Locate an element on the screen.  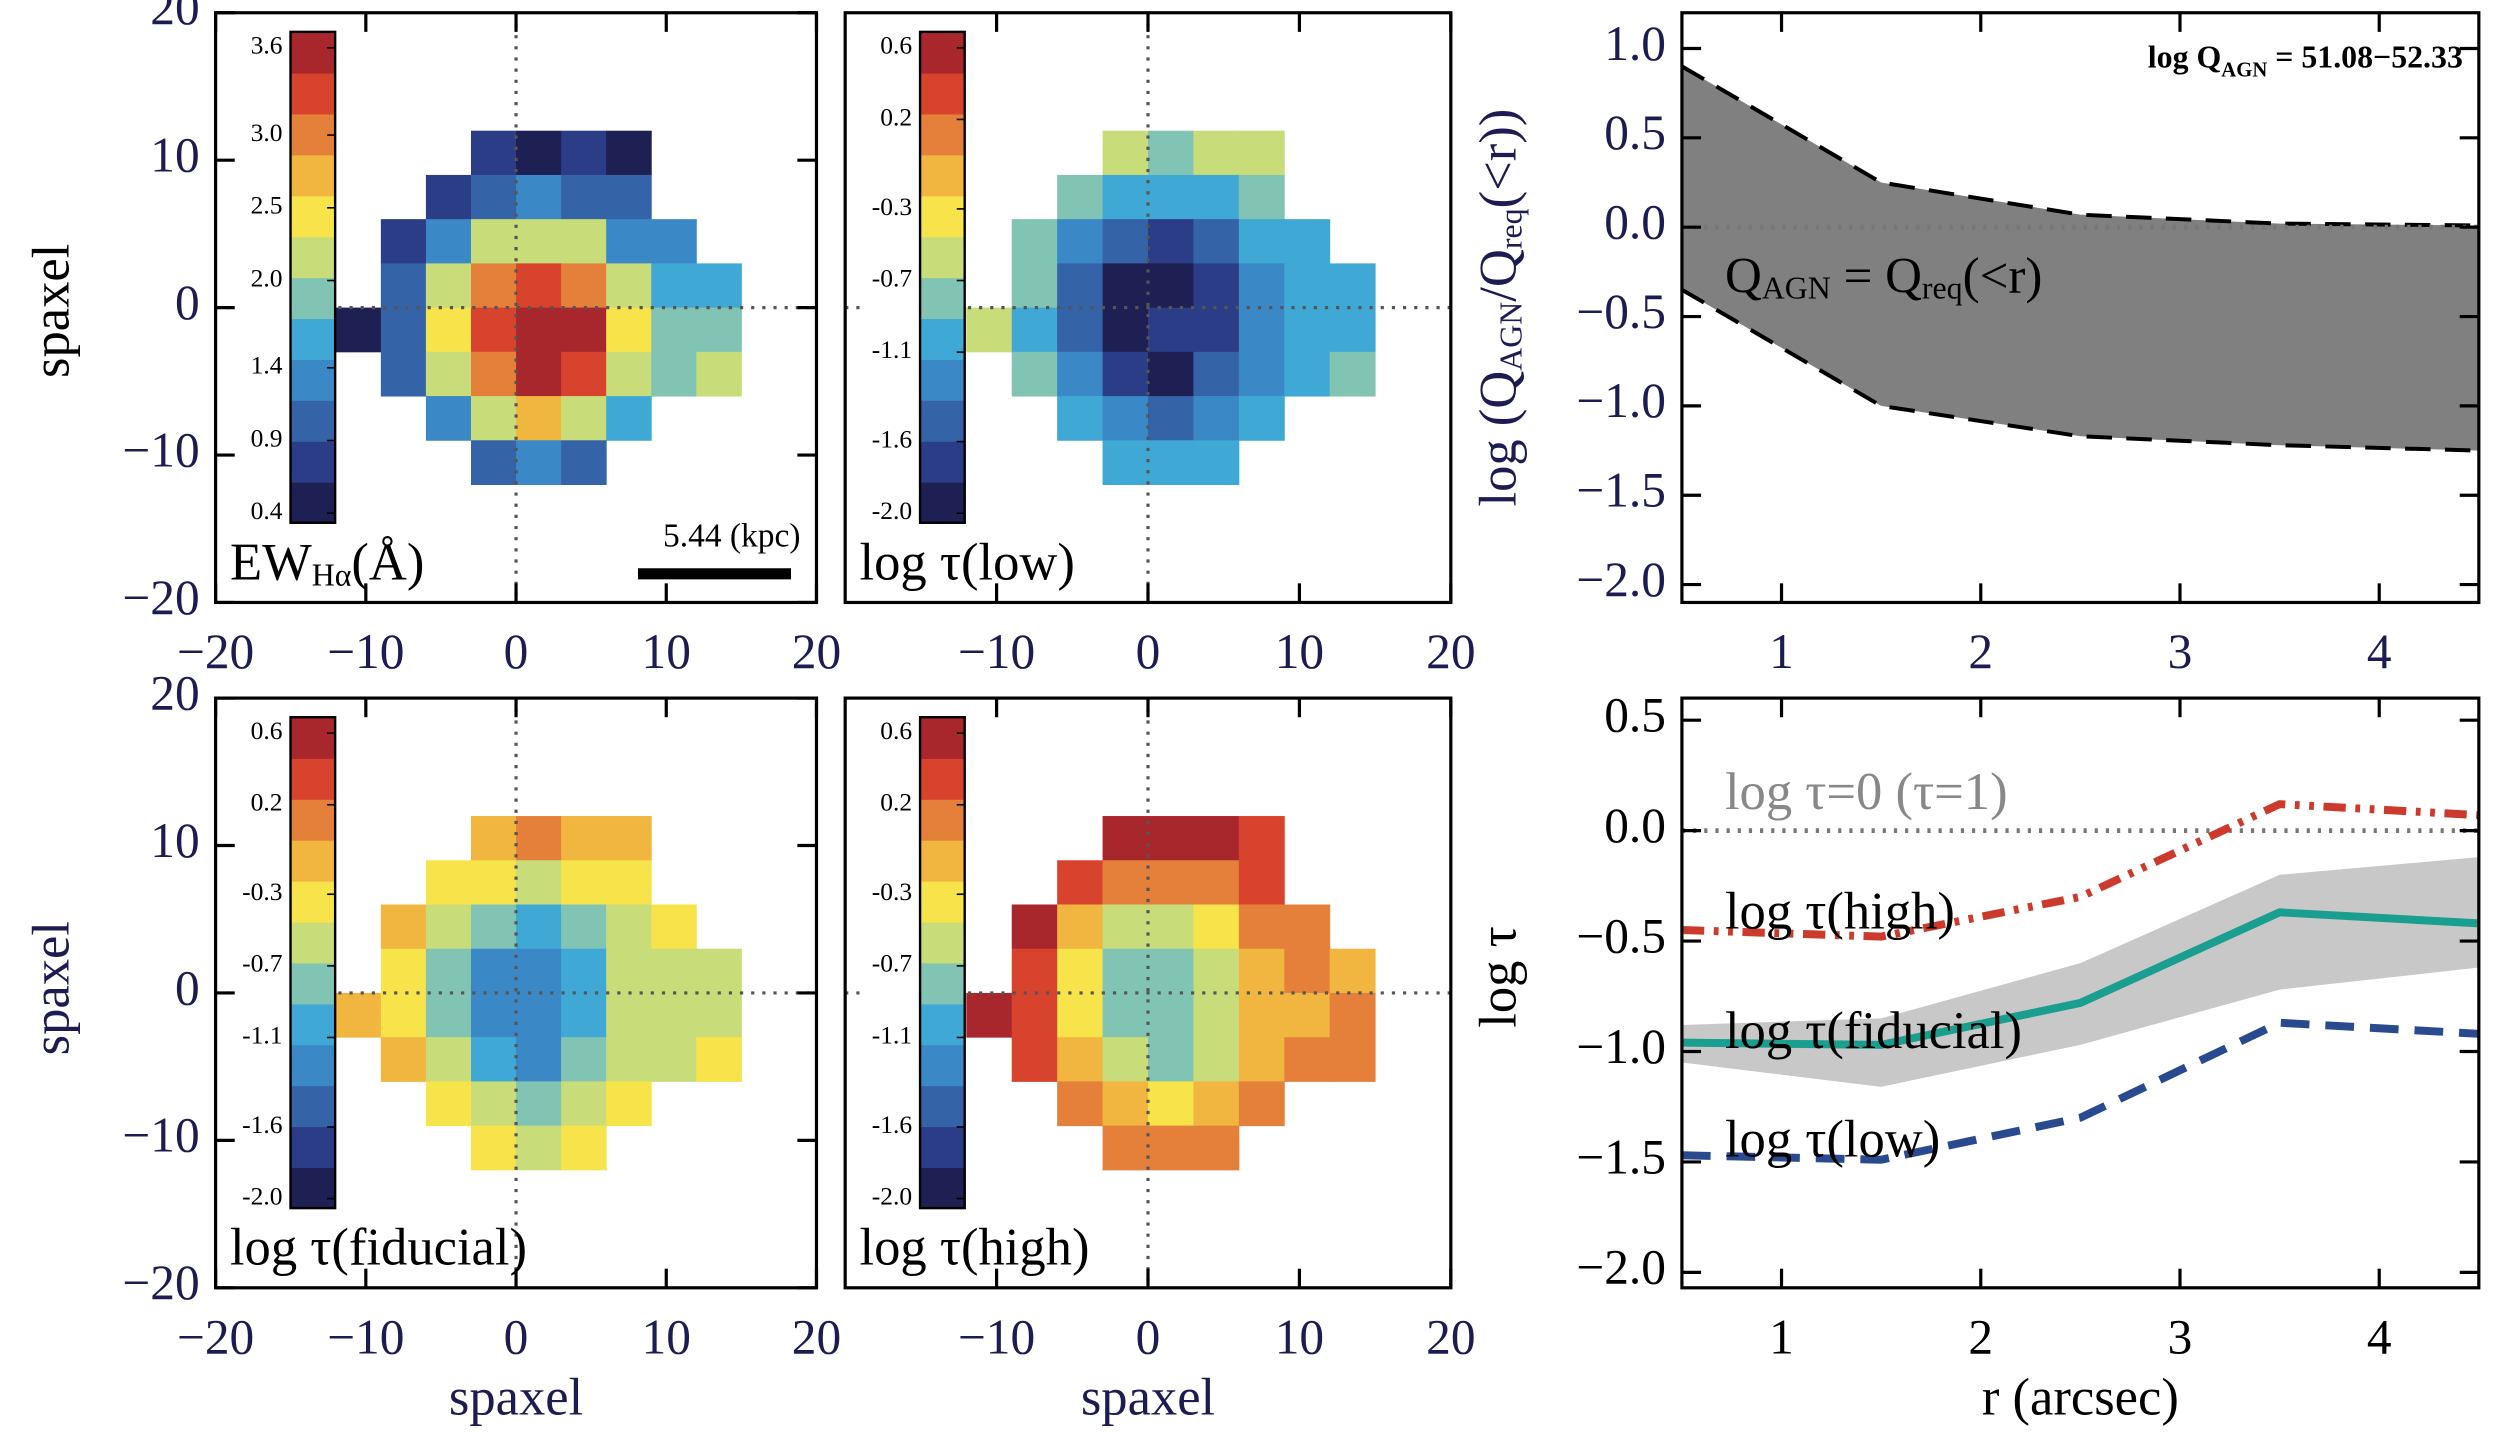
x-tick-label: 10 is located at coordinates (1299, 1336).